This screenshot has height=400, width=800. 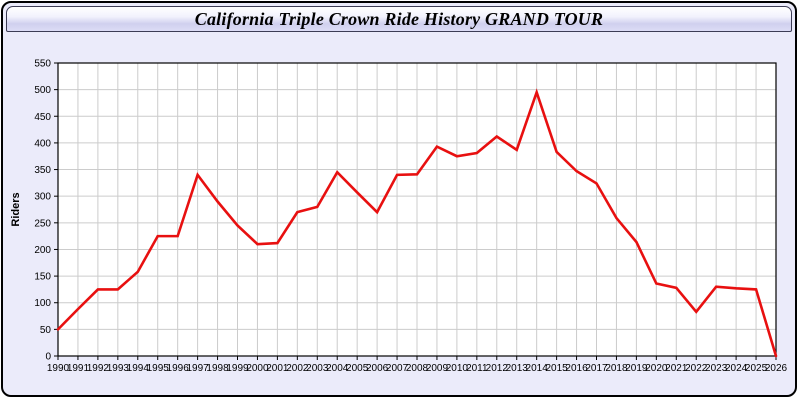 What do you see at coordinates (118, 368) in the screenshot?
I see `x-tick-label: 1993` at bounding box center [118, 368].